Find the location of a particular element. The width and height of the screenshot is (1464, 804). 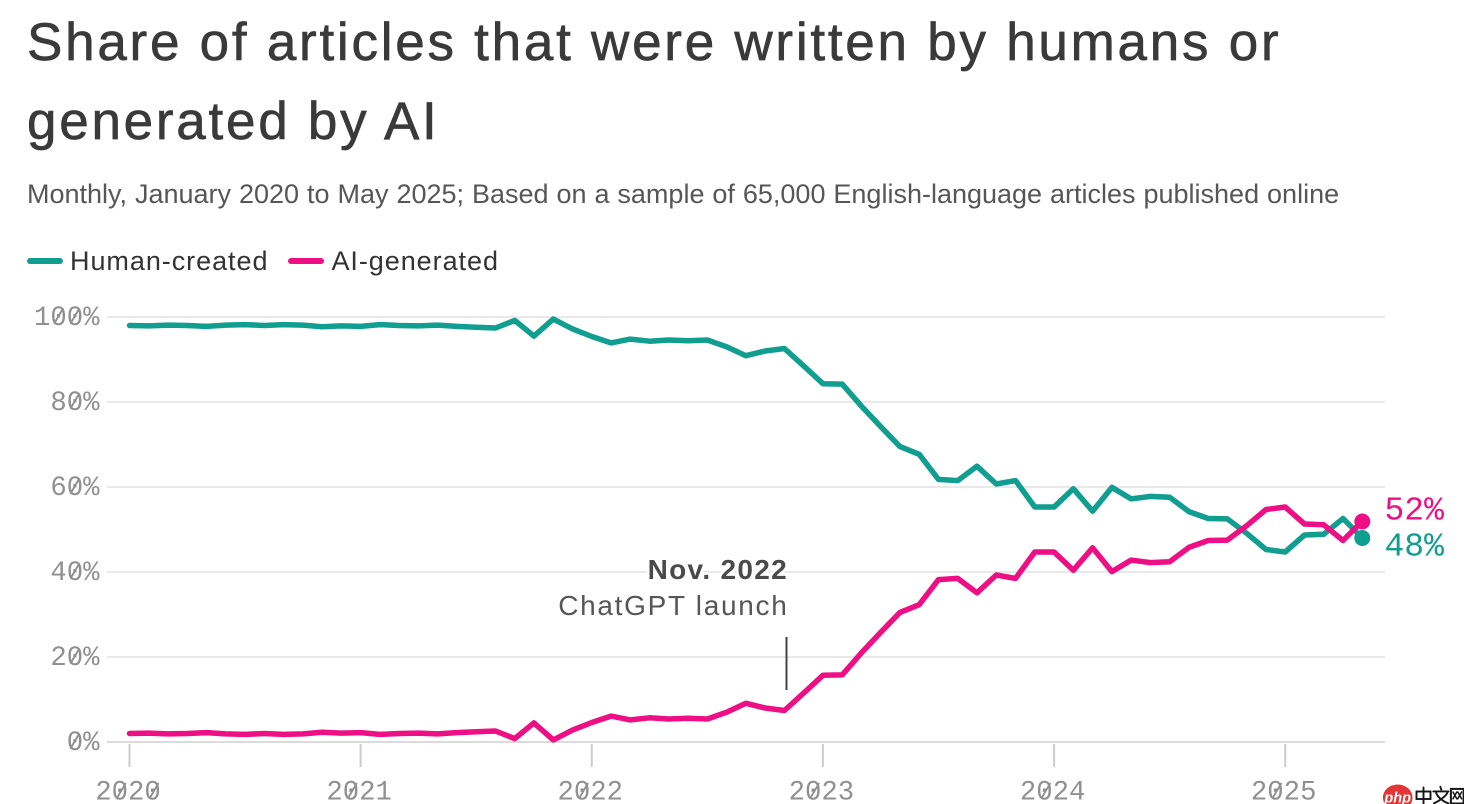

svg-text: ChatGPT launch is located at coordinates (673, 605).